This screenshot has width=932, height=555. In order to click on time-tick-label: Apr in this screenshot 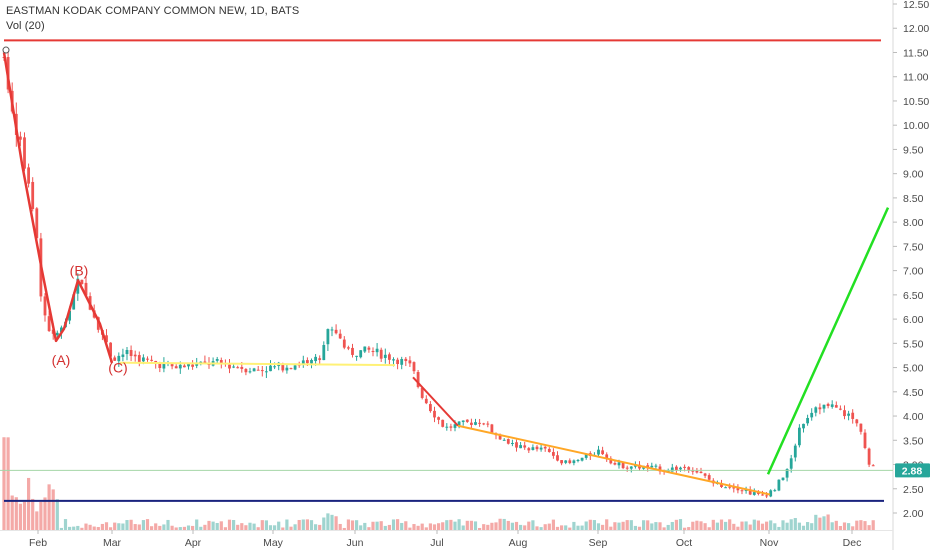, I will do `click(193, 543)`.